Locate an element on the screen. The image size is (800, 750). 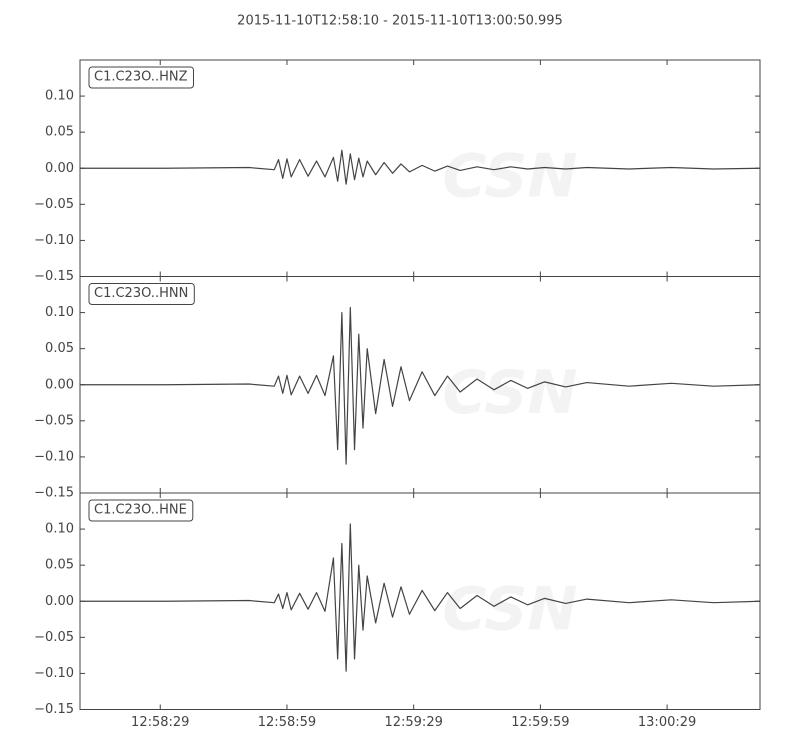
x-tick-label: 12:58:29 is located at coordinates (160, 722).